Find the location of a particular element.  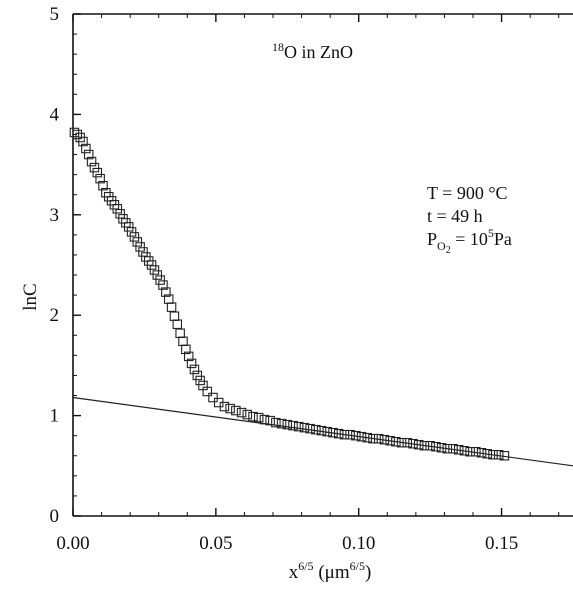

y-tick-label: 1 is located at coordinates (55, 416).